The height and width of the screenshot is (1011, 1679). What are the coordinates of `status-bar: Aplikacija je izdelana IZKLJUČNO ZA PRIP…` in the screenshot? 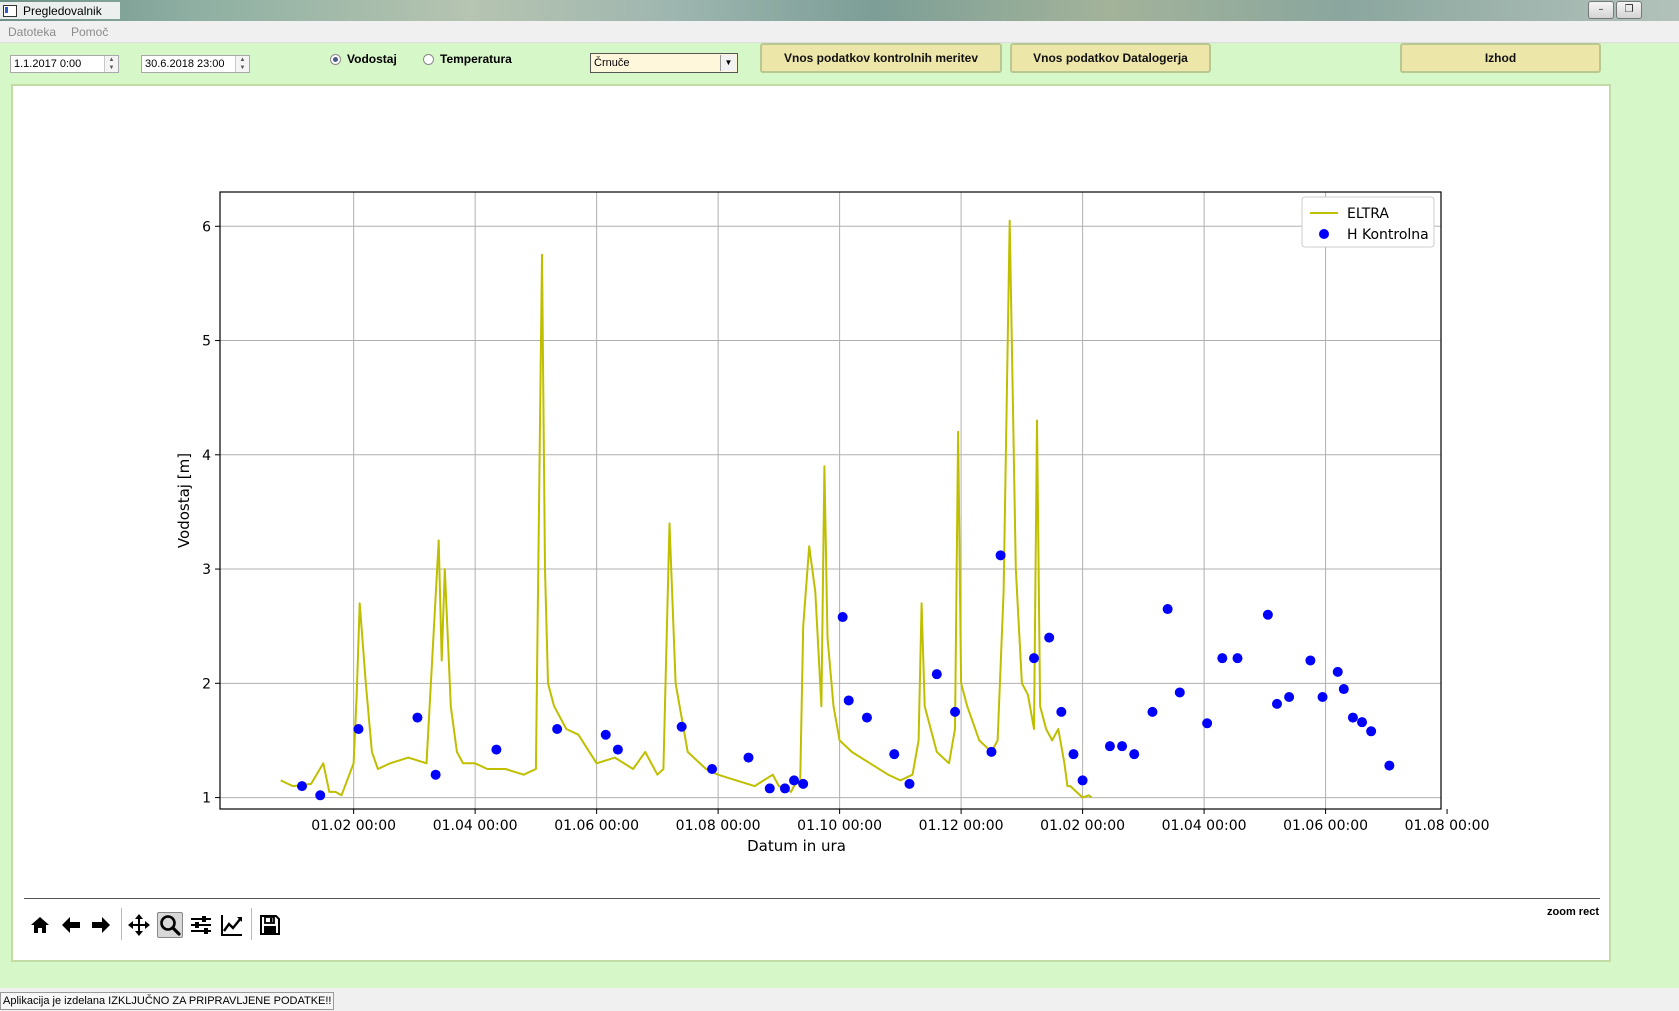 It's located at (839, 999).